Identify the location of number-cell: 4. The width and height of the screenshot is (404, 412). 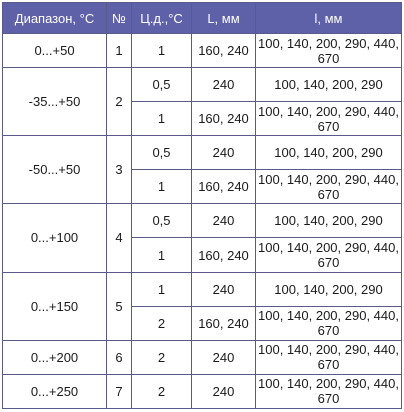
(119, 238).